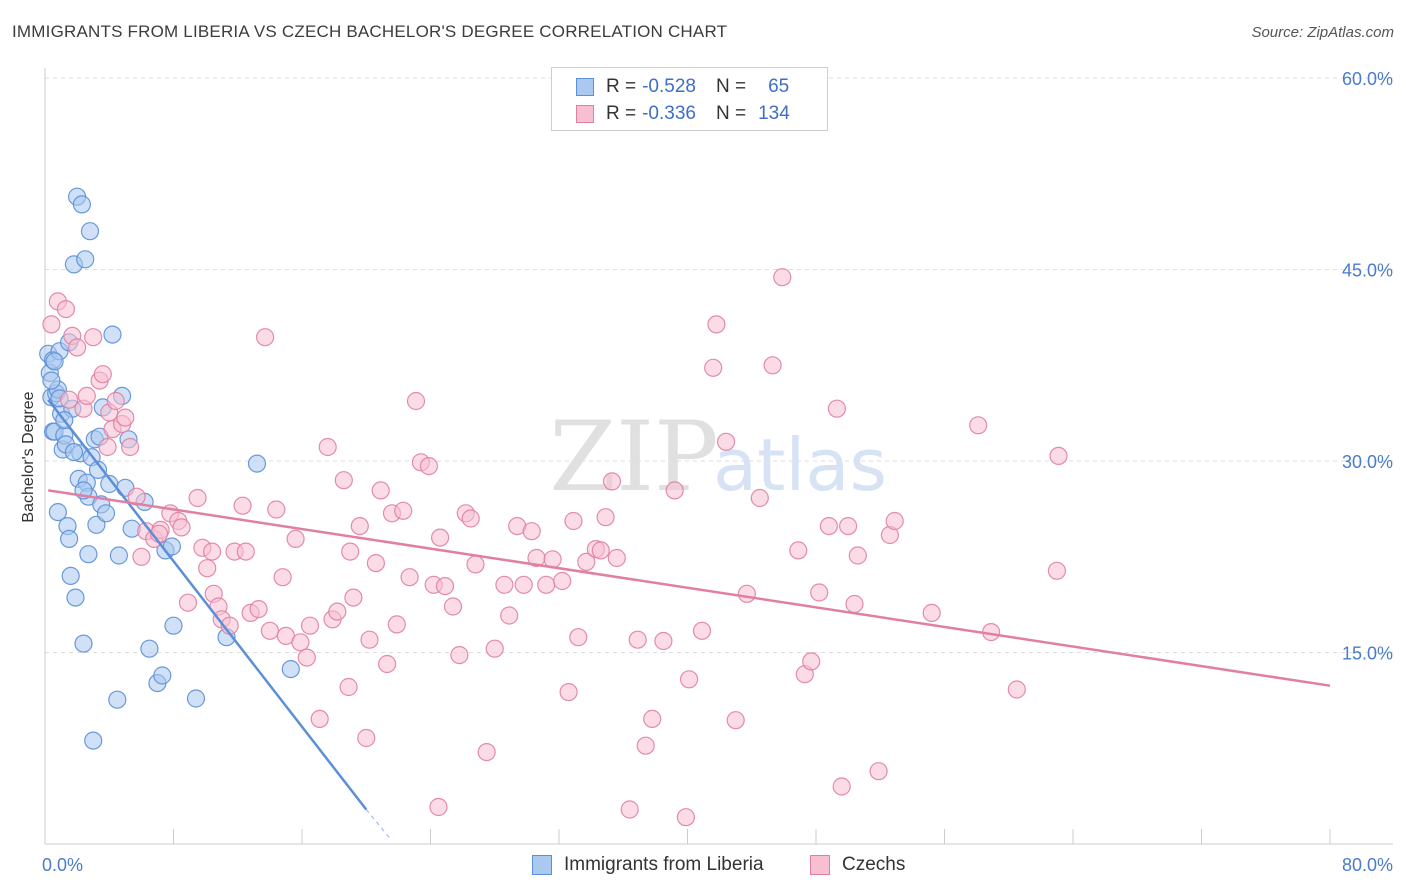 Image resolution: width=1406 pixels, height=892 pixels. Describe the element at coordinates (1367, 366) in the screenshot. I see `y-axis-tick-labels: 15.0% 30.0% 45.0% 60.0%` at that location.